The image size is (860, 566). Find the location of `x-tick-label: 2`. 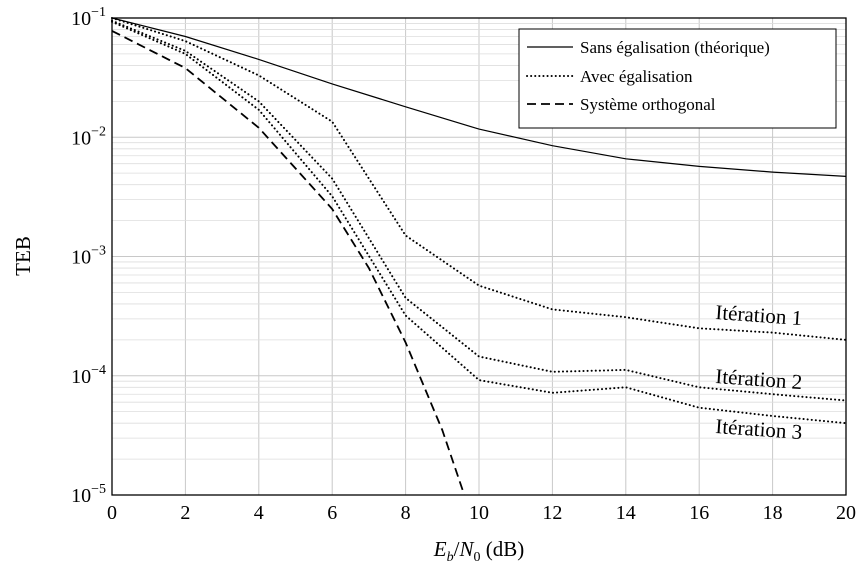

x-tick-label: 2 is located at coordinates (185, 513).